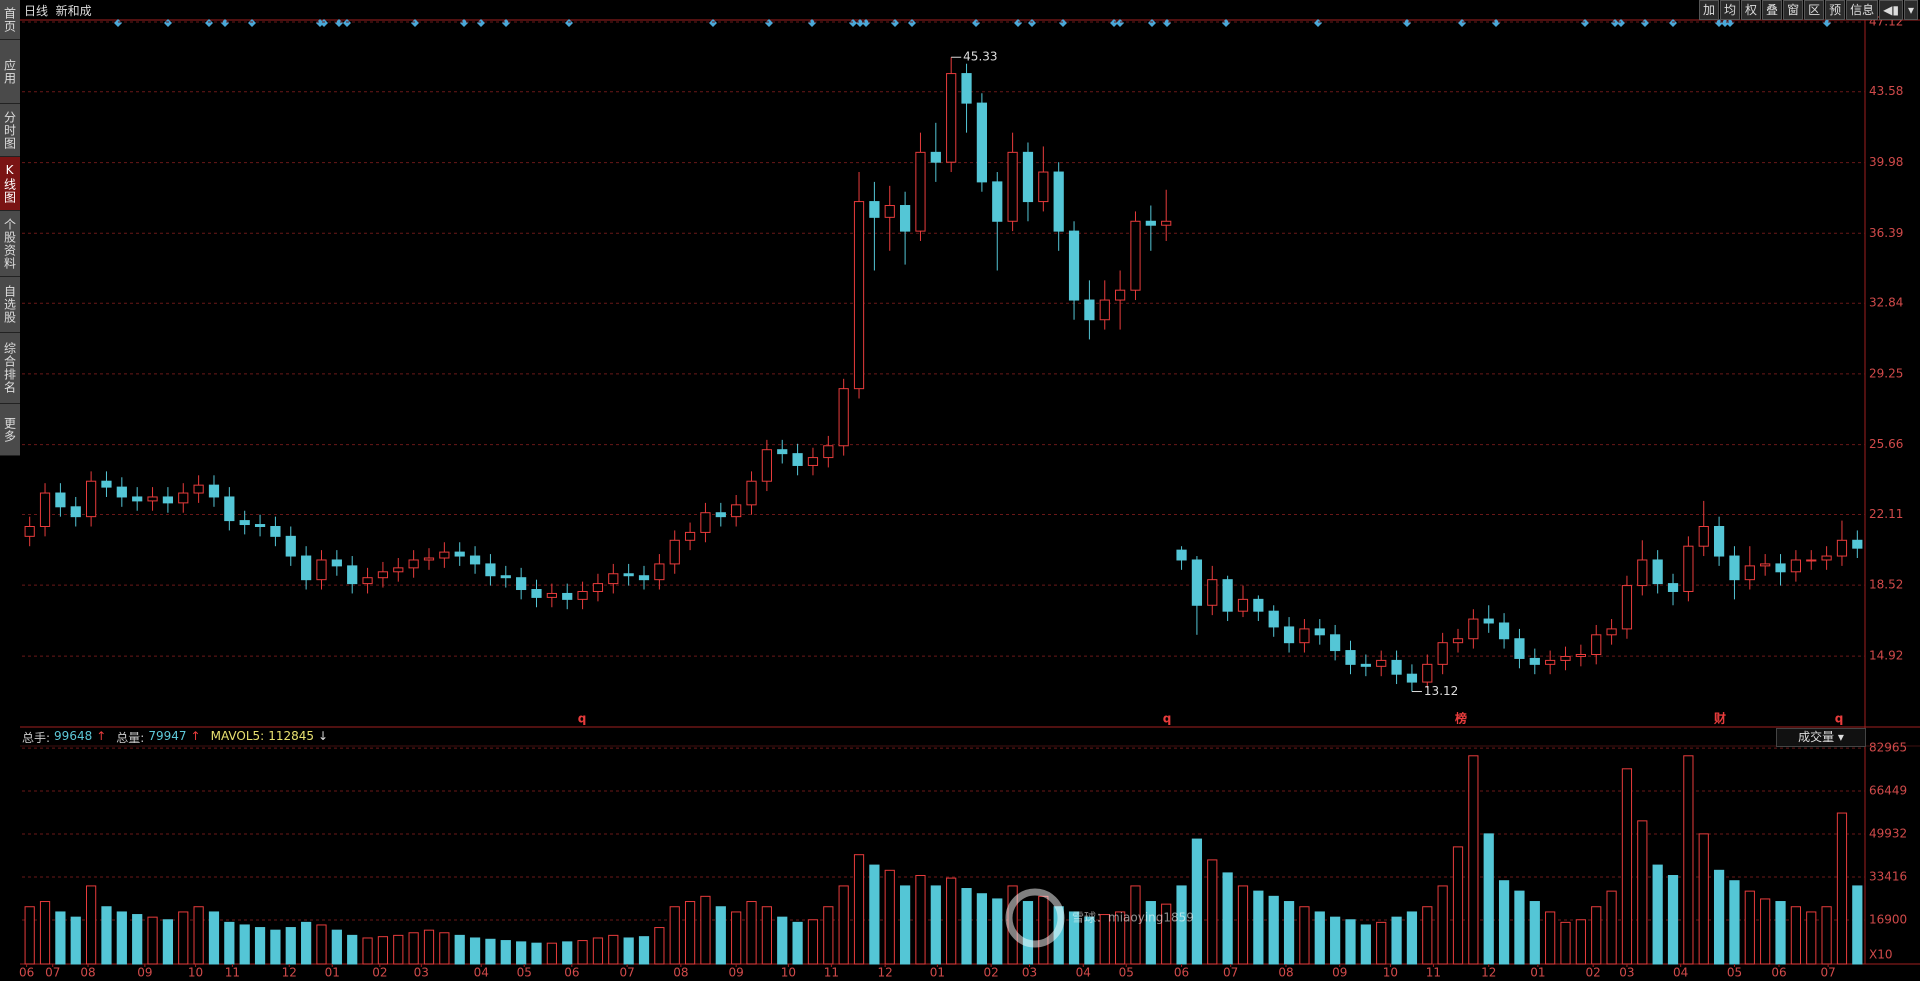 The image size is (1920, 981). What do you see at coordinates (1488, 973) in the screenshot?
I see `x-tick-label: 12` at bounding box center [1488, 973].